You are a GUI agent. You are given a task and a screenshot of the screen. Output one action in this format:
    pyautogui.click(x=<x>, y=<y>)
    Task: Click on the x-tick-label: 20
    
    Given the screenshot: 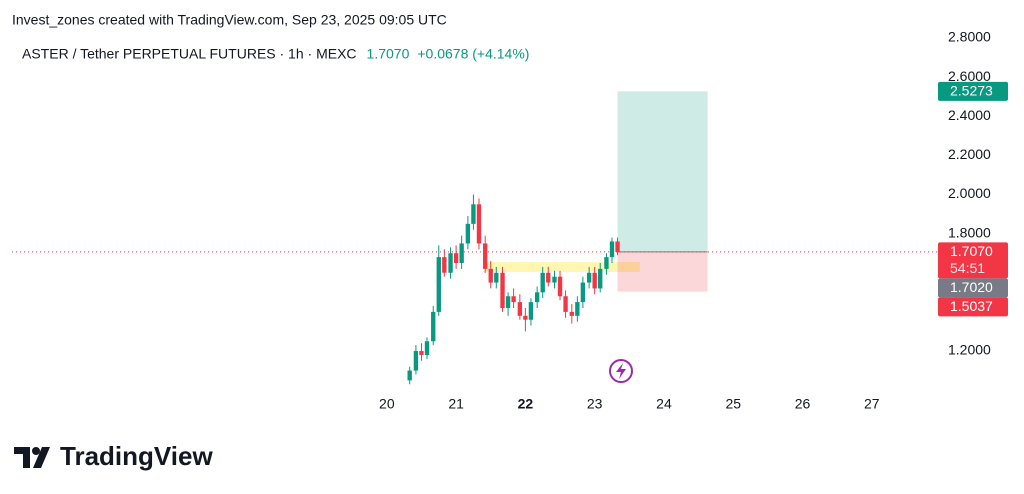 What is the action you would take?
    pyautogui.click(x=387, y=404)
    